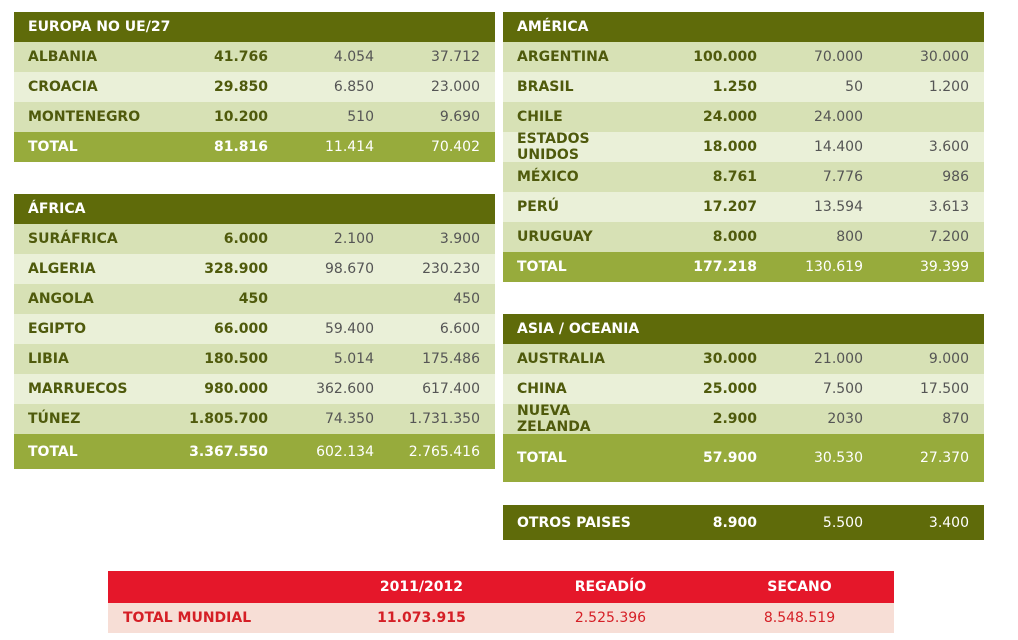 The width and height of the screenshot is (1018, 640). Describe the element at coordinates (729, 359) in the screenshot. I see `value-total: 30.000` at that location.